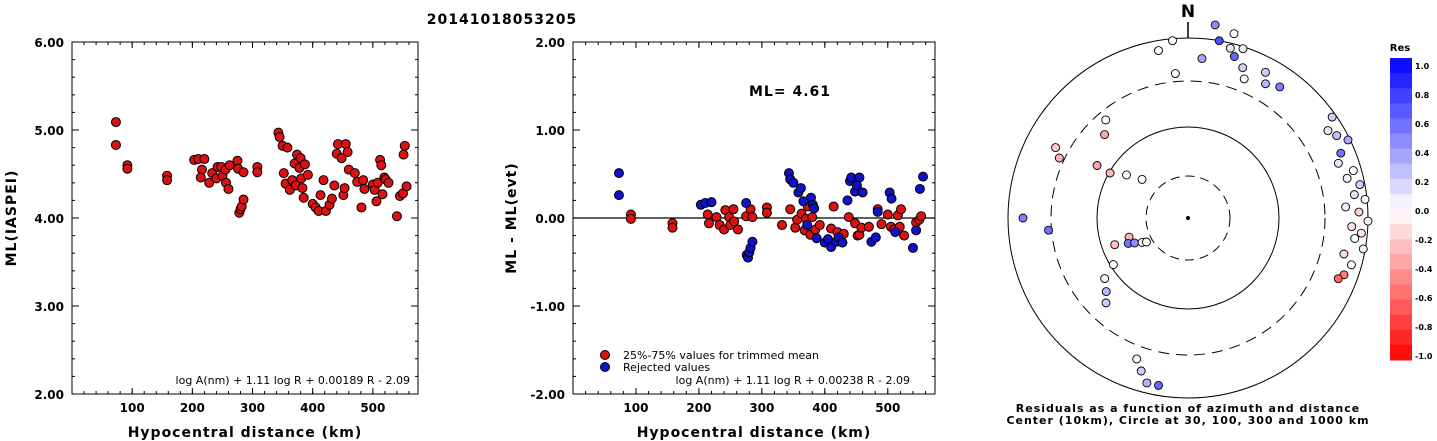 Image resolution: width=1437 pixels, height=441 pixels. Describe the element at coordinates (512, 217) in the screenshot. I see `y-axis-label: ML - ML(evt)` at that location.